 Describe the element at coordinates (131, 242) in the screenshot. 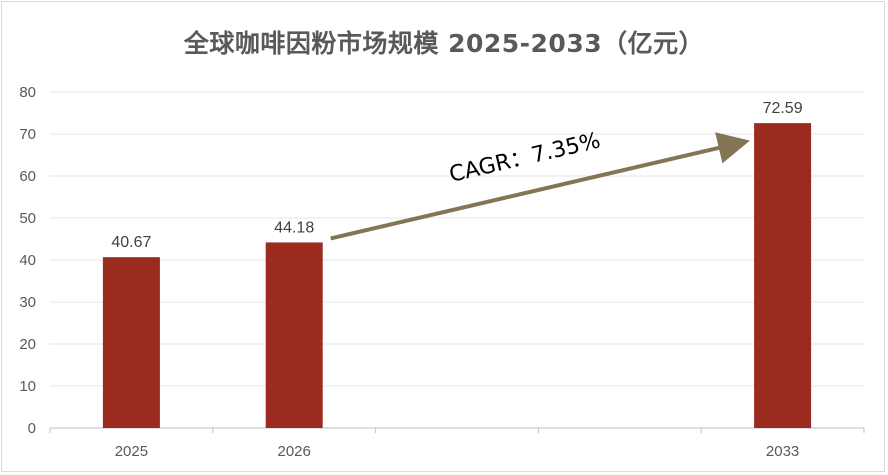

I see `data-label: 40.67` at that location.